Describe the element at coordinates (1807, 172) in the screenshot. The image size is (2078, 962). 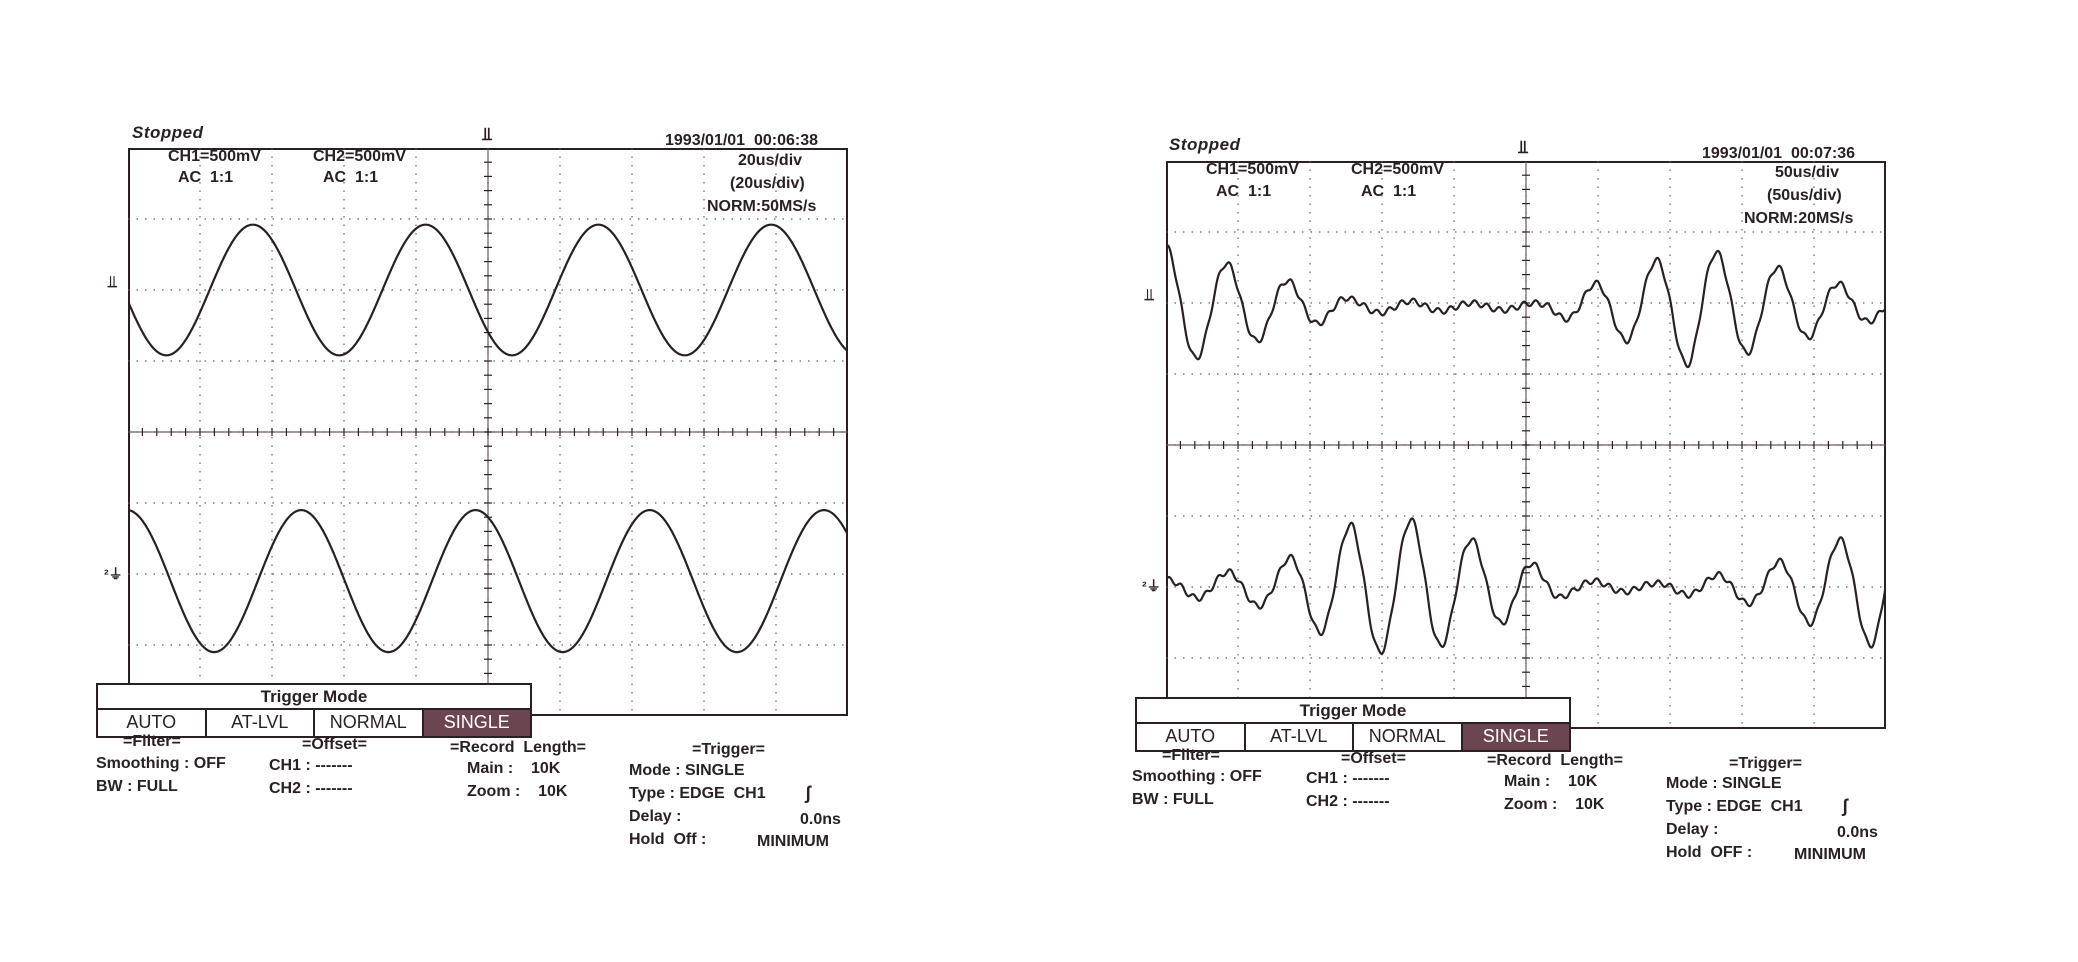
I see `timebase-label: 50us/div` at that location.